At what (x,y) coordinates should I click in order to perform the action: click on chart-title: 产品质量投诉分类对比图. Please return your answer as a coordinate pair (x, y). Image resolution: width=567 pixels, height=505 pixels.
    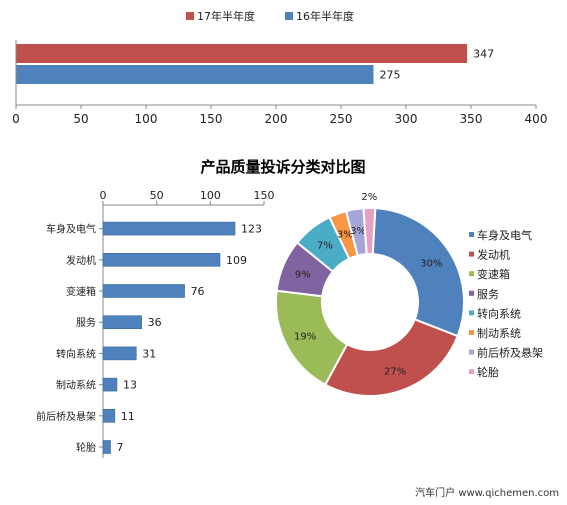
    Looking at the image, I should click on (282, 167).